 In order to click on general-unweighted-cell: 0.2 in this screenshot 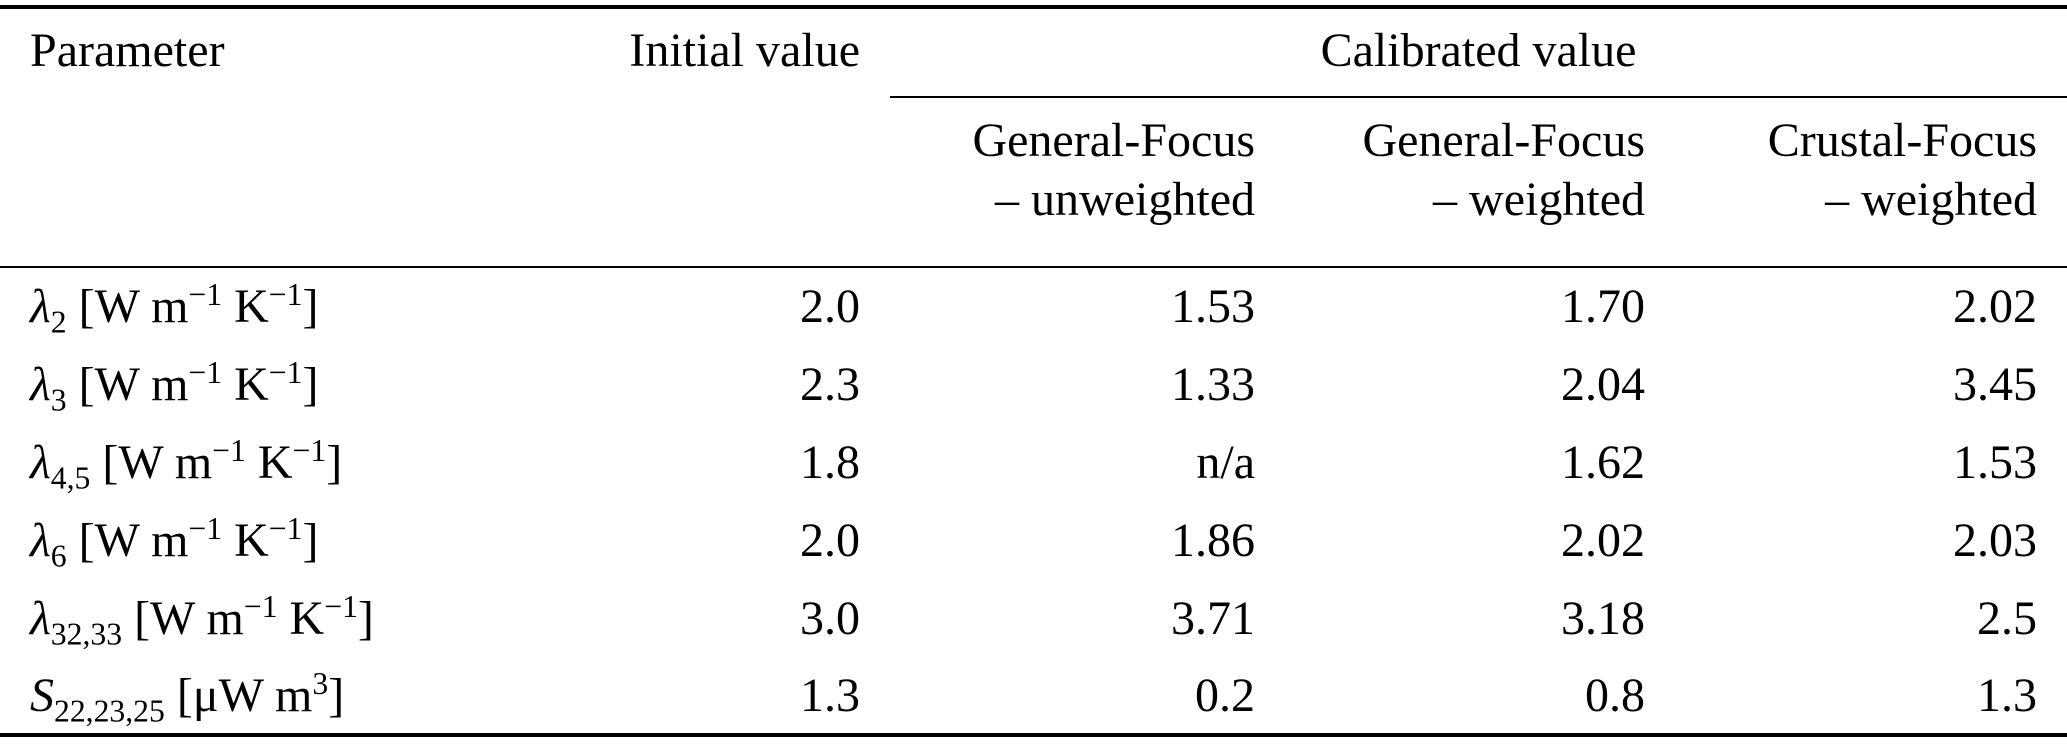, I will do `click(1225, 695)`.